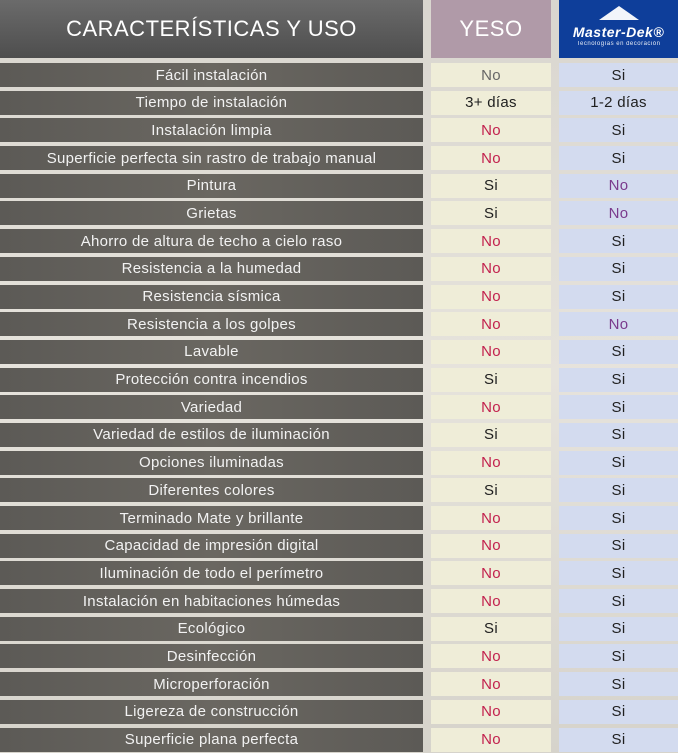 This screenshot has width=678, height=755. I want to click on table-row: Pintura Si No, so click(339, 188).